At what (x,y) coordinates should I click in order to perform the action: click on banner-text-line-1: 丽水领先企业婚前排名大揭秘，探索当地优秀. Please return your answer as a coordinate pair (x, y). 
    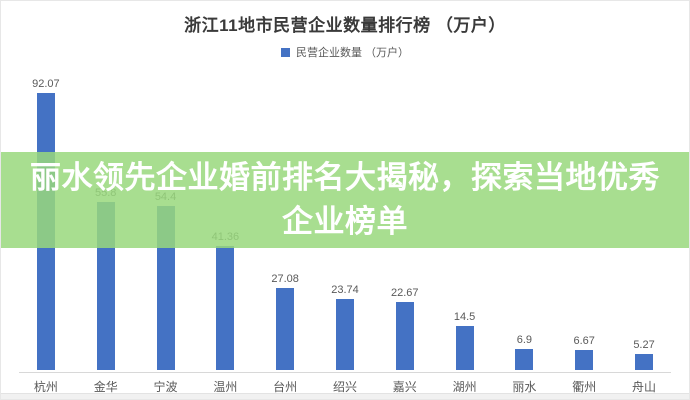
    Looking at the image, I should click on (345, 177).